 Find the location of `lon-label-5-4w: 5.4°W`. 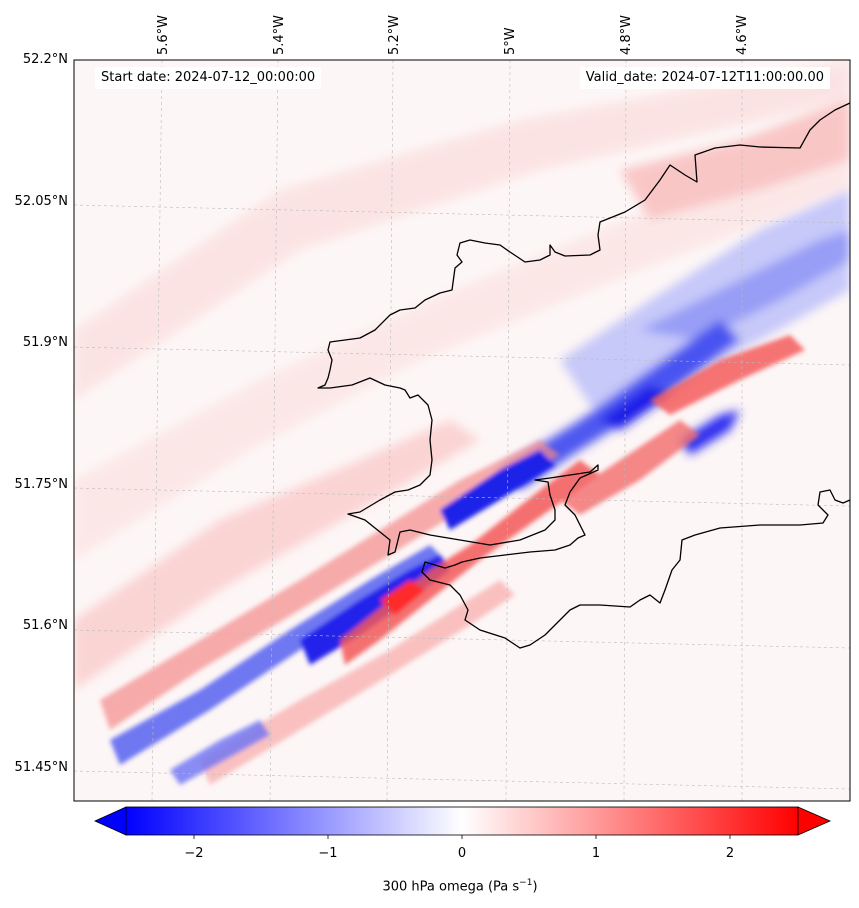

lon-label-5-4w: 5.4°W is located at coordinates (279, 34).